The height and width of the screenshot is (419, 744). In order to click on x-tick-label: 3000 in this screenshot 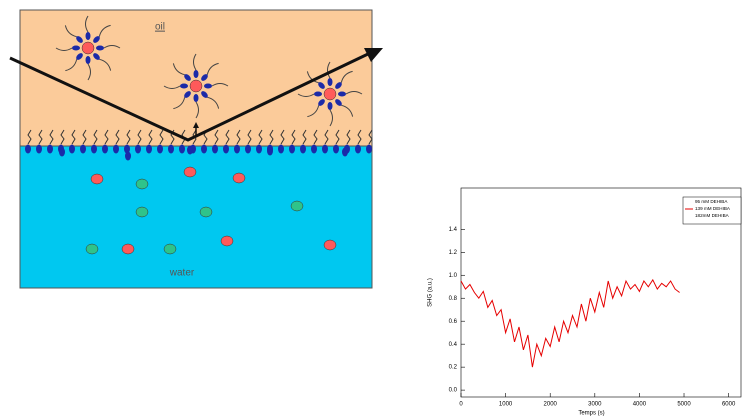, I will do `click(595, 405)`.